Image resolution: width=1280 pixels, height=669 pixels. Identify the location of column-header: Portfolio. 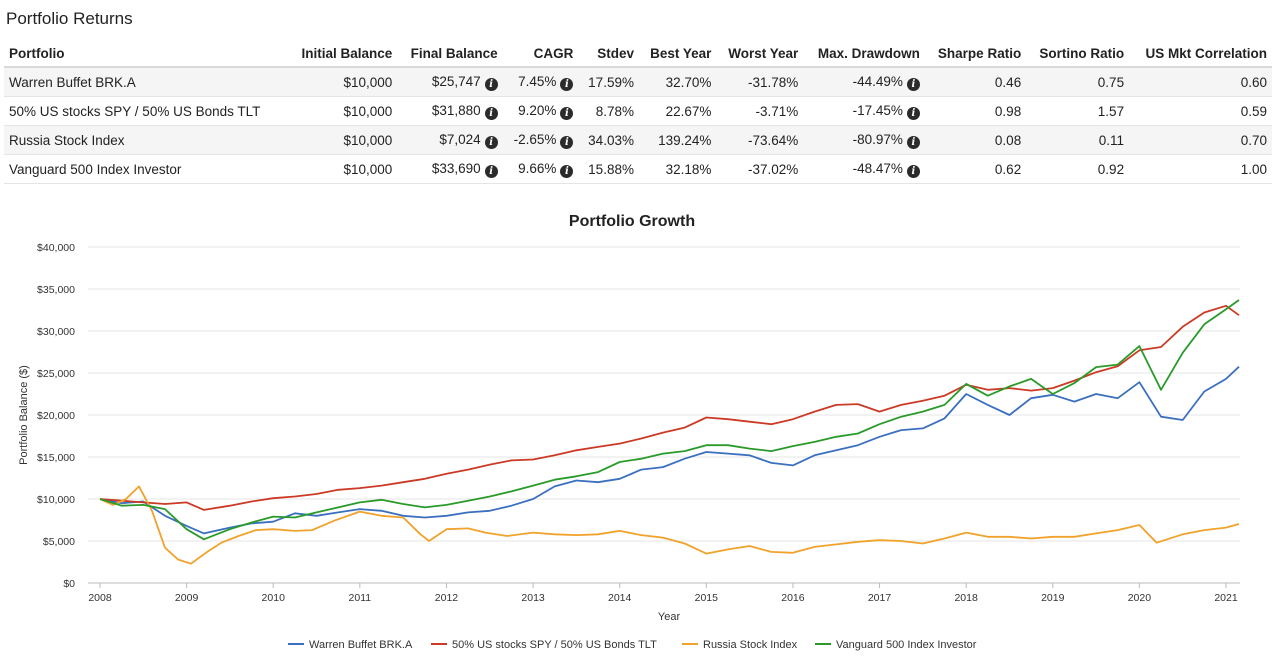
(146, 54).